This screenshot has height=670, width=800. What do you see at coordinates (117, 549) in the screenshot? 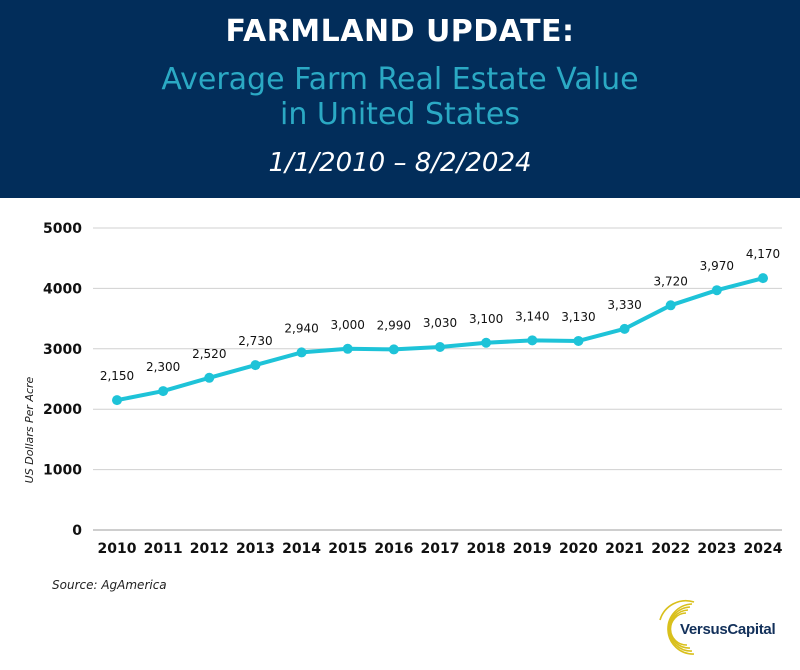
I see `x-tick-label: 2010` at bounding box center [117, 549].